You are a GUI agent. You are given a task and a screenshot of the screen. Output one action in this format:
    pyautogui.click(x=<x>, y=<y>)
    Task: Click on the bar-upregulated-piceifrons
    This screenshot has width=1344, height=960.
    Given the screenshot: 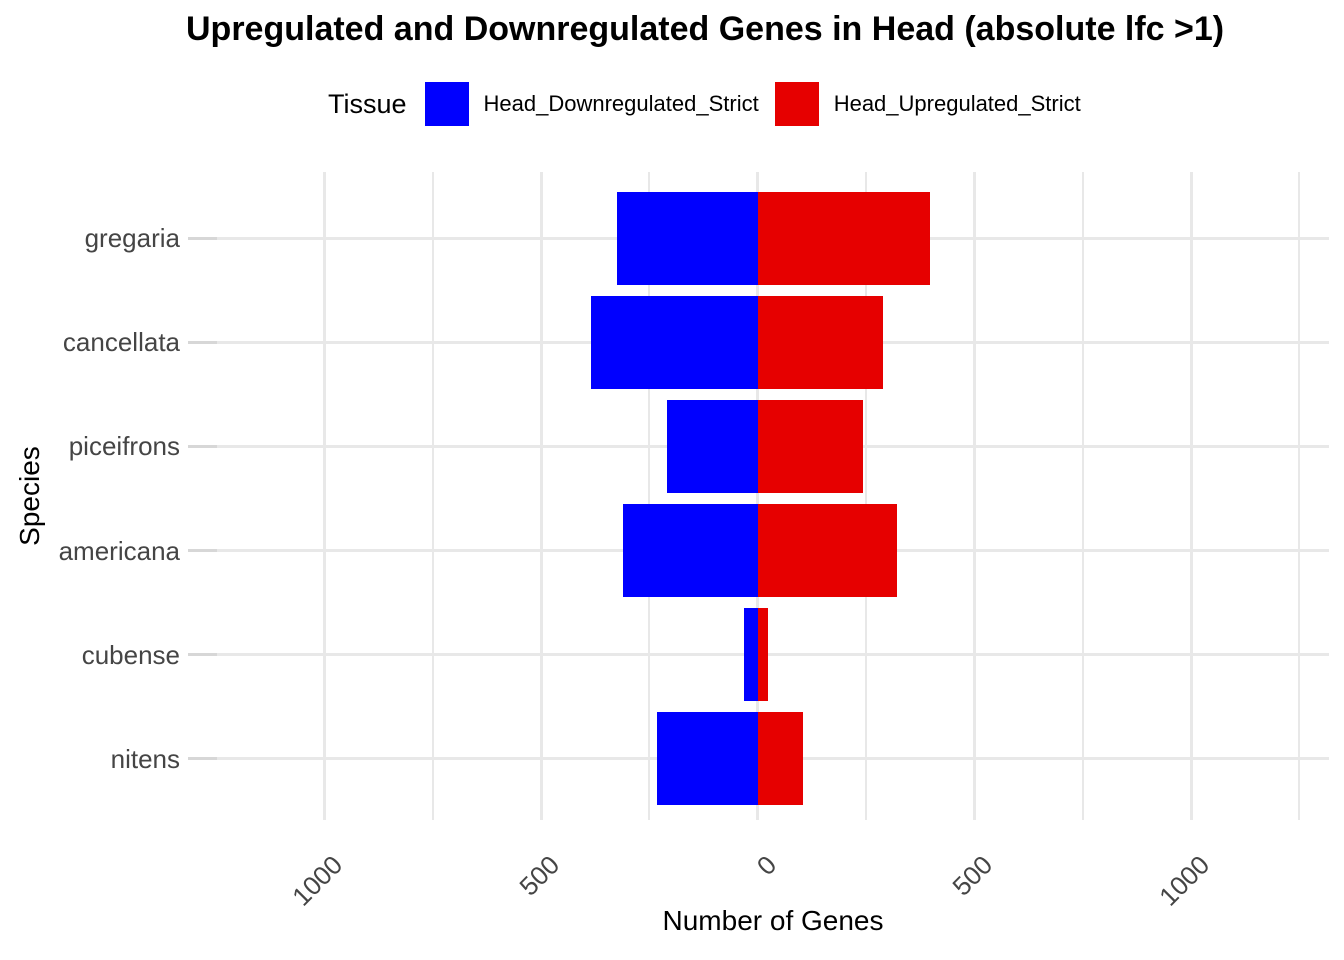 What is the action you would take?
    pyautogui.click(x=810, y=446)
    